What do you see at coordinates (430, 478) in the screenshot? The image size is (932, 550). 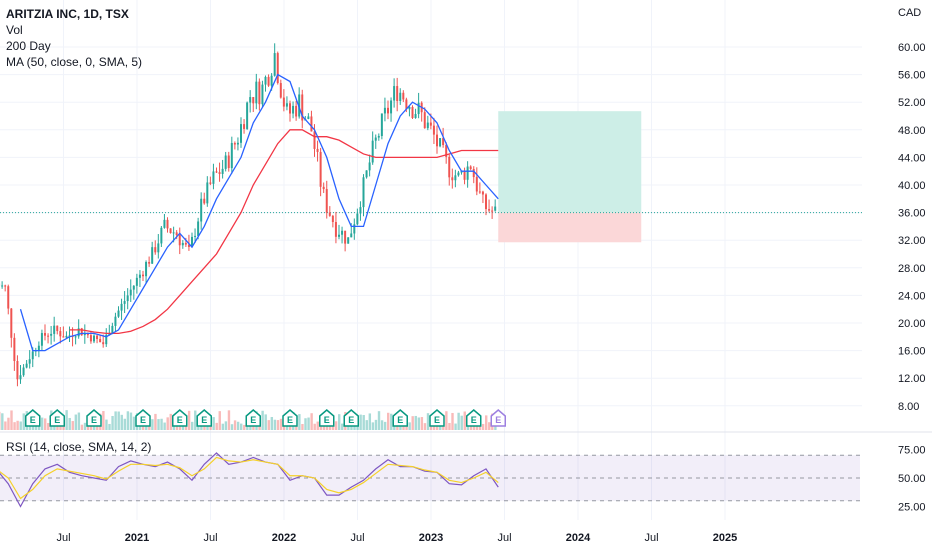 I see `rsi-band` at bounding box center [430, 478].